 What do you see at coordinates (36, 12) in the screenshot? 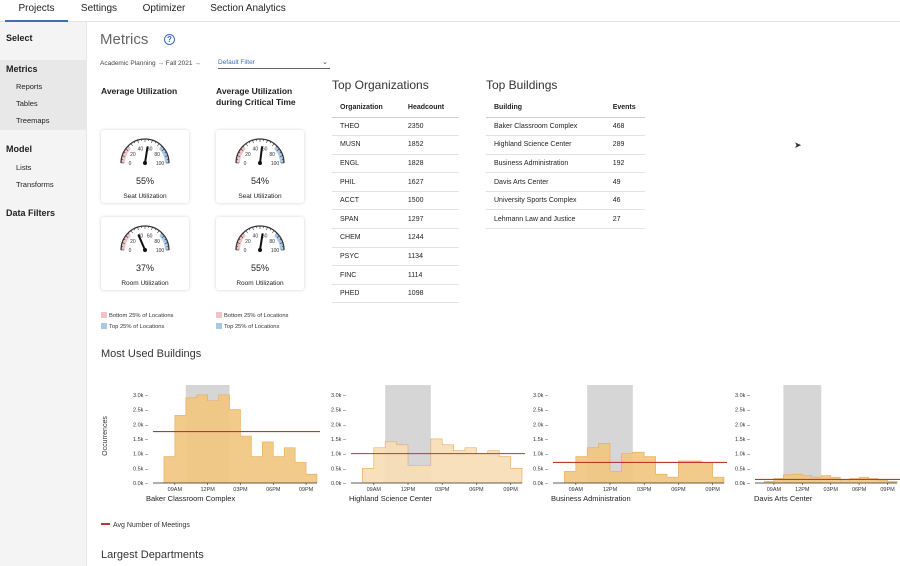
I see `tab-projects: Projects` at bounding box center [36, 12].